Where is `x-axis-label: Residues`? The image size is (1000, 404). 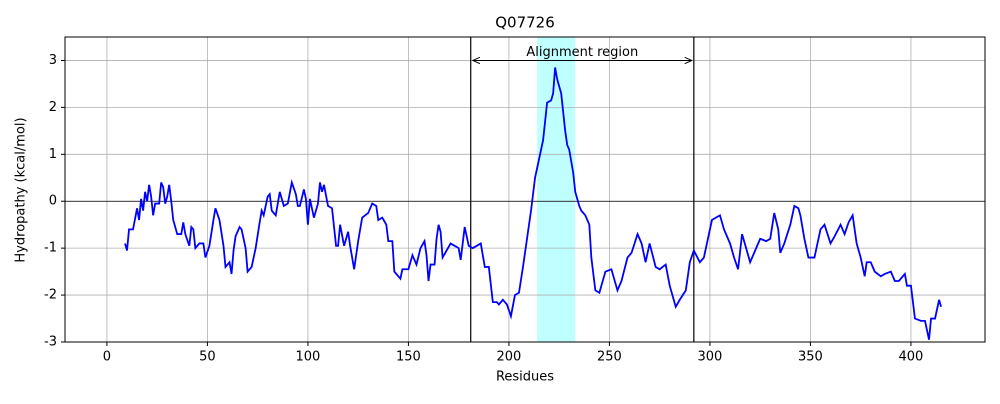 x-axis-label: Residues is located at coordinates (525, 377).